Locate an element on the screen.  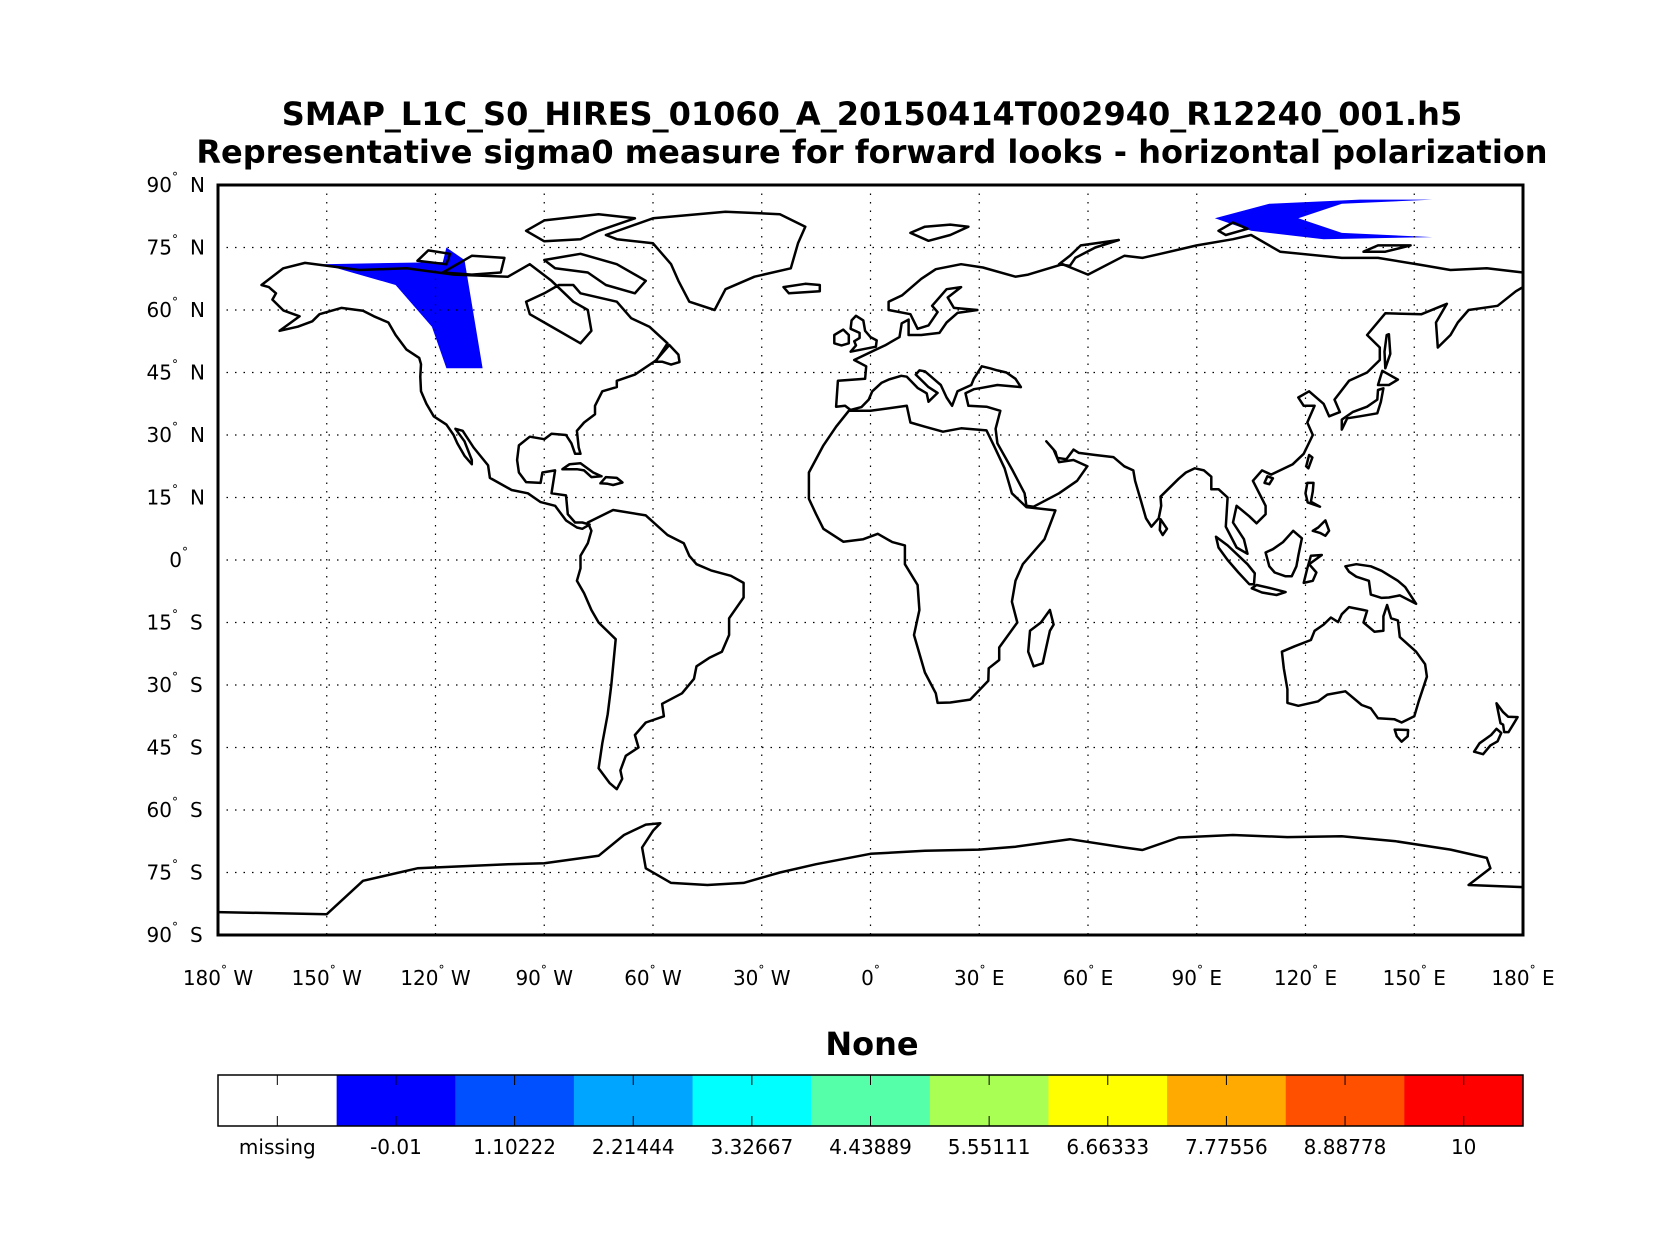
coastline-great-britain is located at coordinates (863, 333).